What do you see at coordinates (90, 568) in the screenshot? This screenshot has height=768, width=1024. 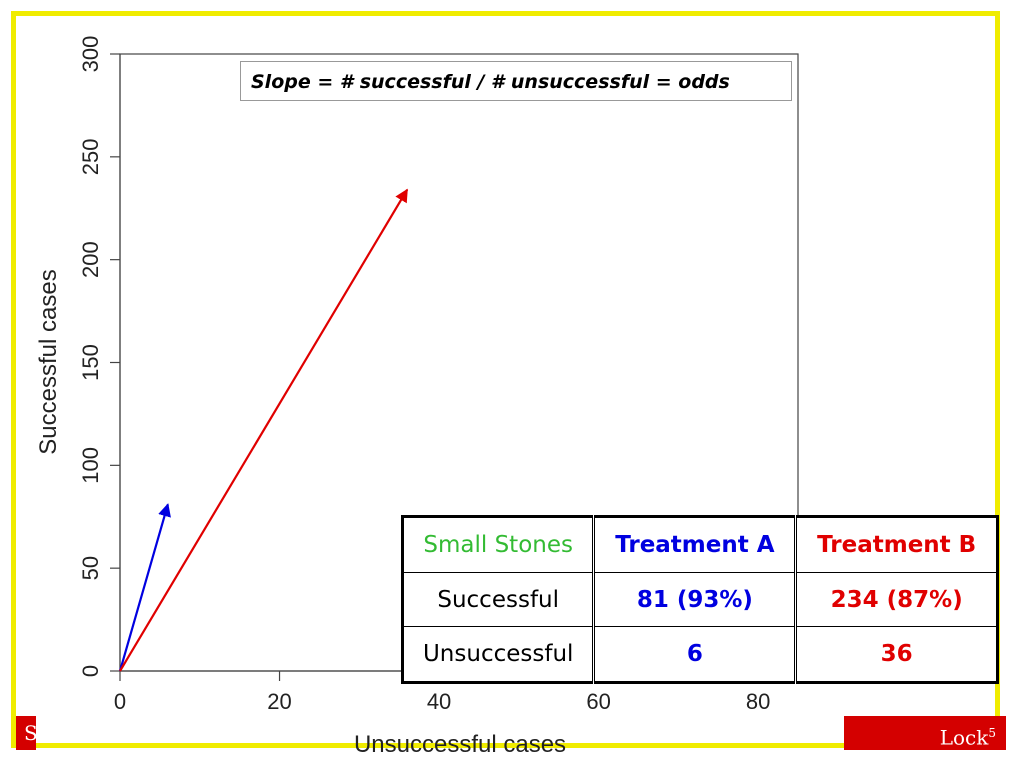 I see `y-tick-label: 50` at bounding box center [90, 568].